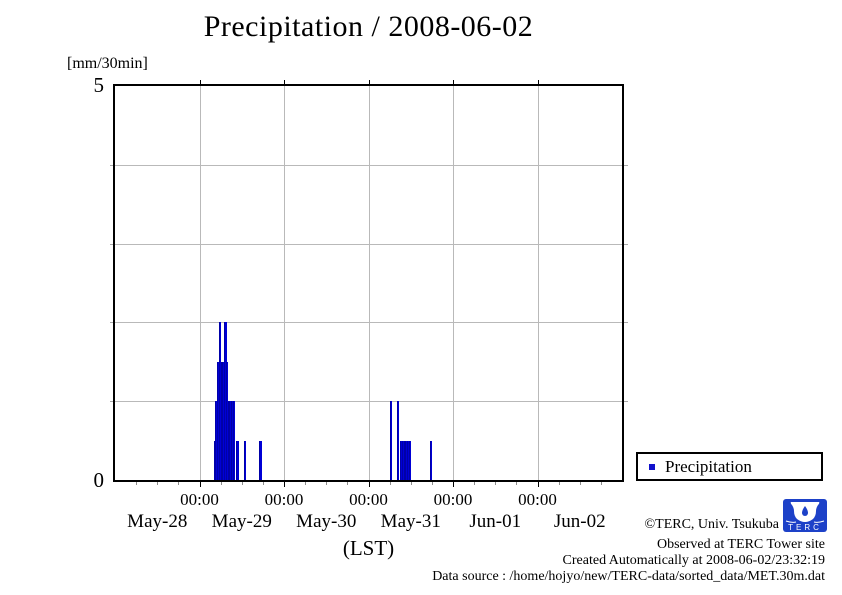 This screenshot has height=595, width=842. I want to click on legend-box: Precipitation, so click(729, 466).